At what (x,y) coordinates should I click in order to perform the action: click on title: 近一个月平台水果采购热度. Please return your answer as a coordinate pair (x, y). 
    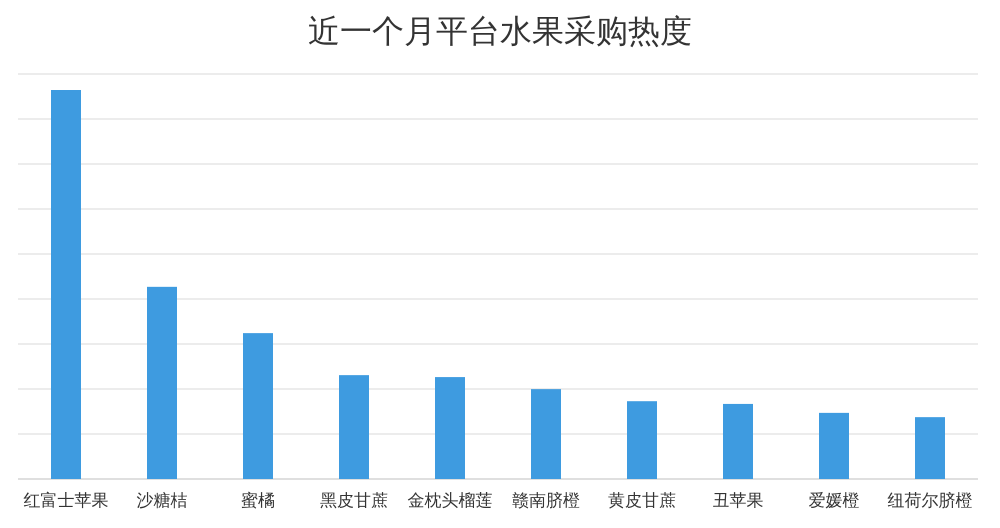
    Looking at the image, I should click on (500, 31).